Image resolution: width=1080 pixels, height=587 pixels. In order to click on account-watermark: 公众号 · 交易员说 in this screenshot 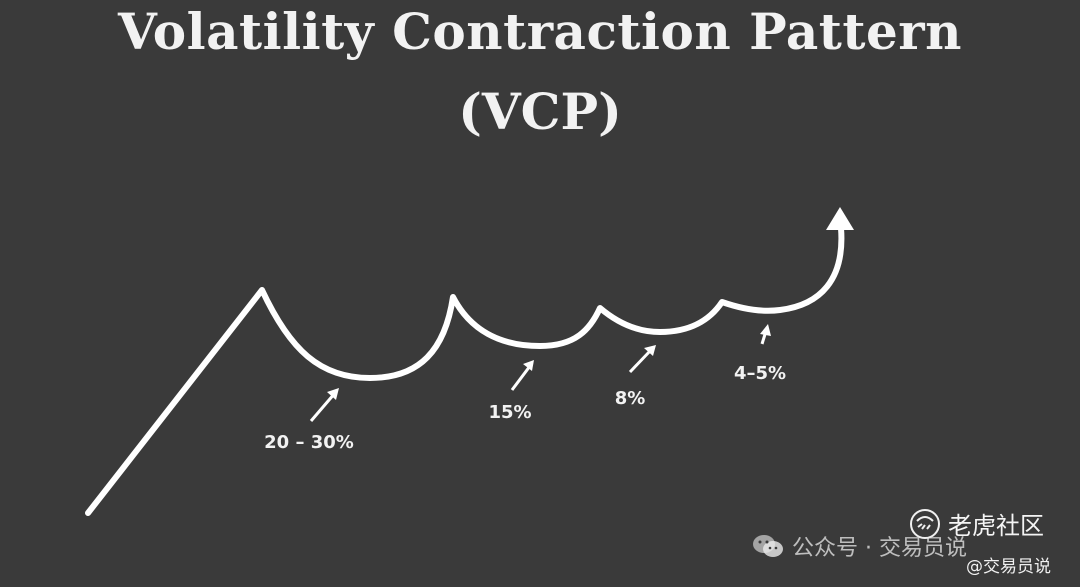, I will do `click(859, 546)`.